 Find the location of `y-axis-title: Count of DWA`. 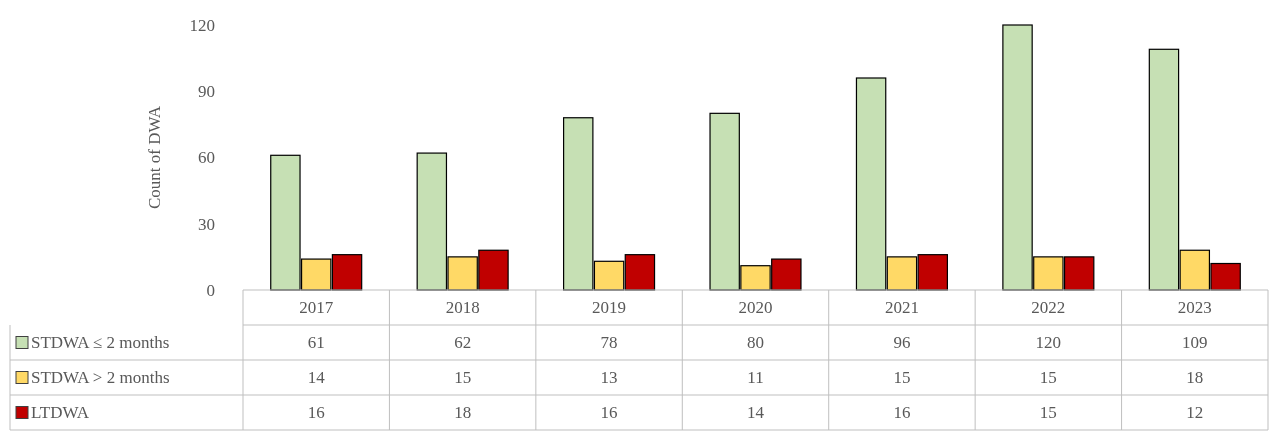

y-axis-title: Count of DWA is located at coordinates (154, 157).